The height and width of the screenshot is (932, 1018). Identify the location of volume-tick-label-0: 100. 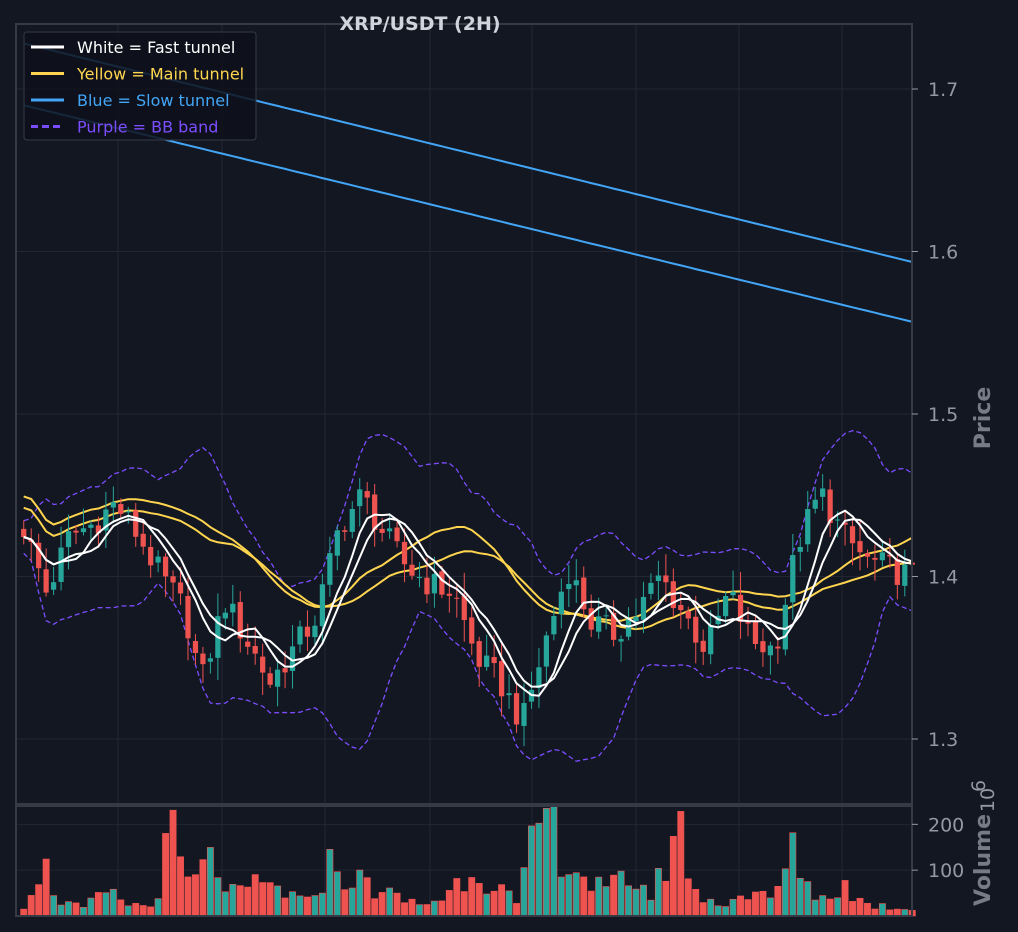
(946, 871).